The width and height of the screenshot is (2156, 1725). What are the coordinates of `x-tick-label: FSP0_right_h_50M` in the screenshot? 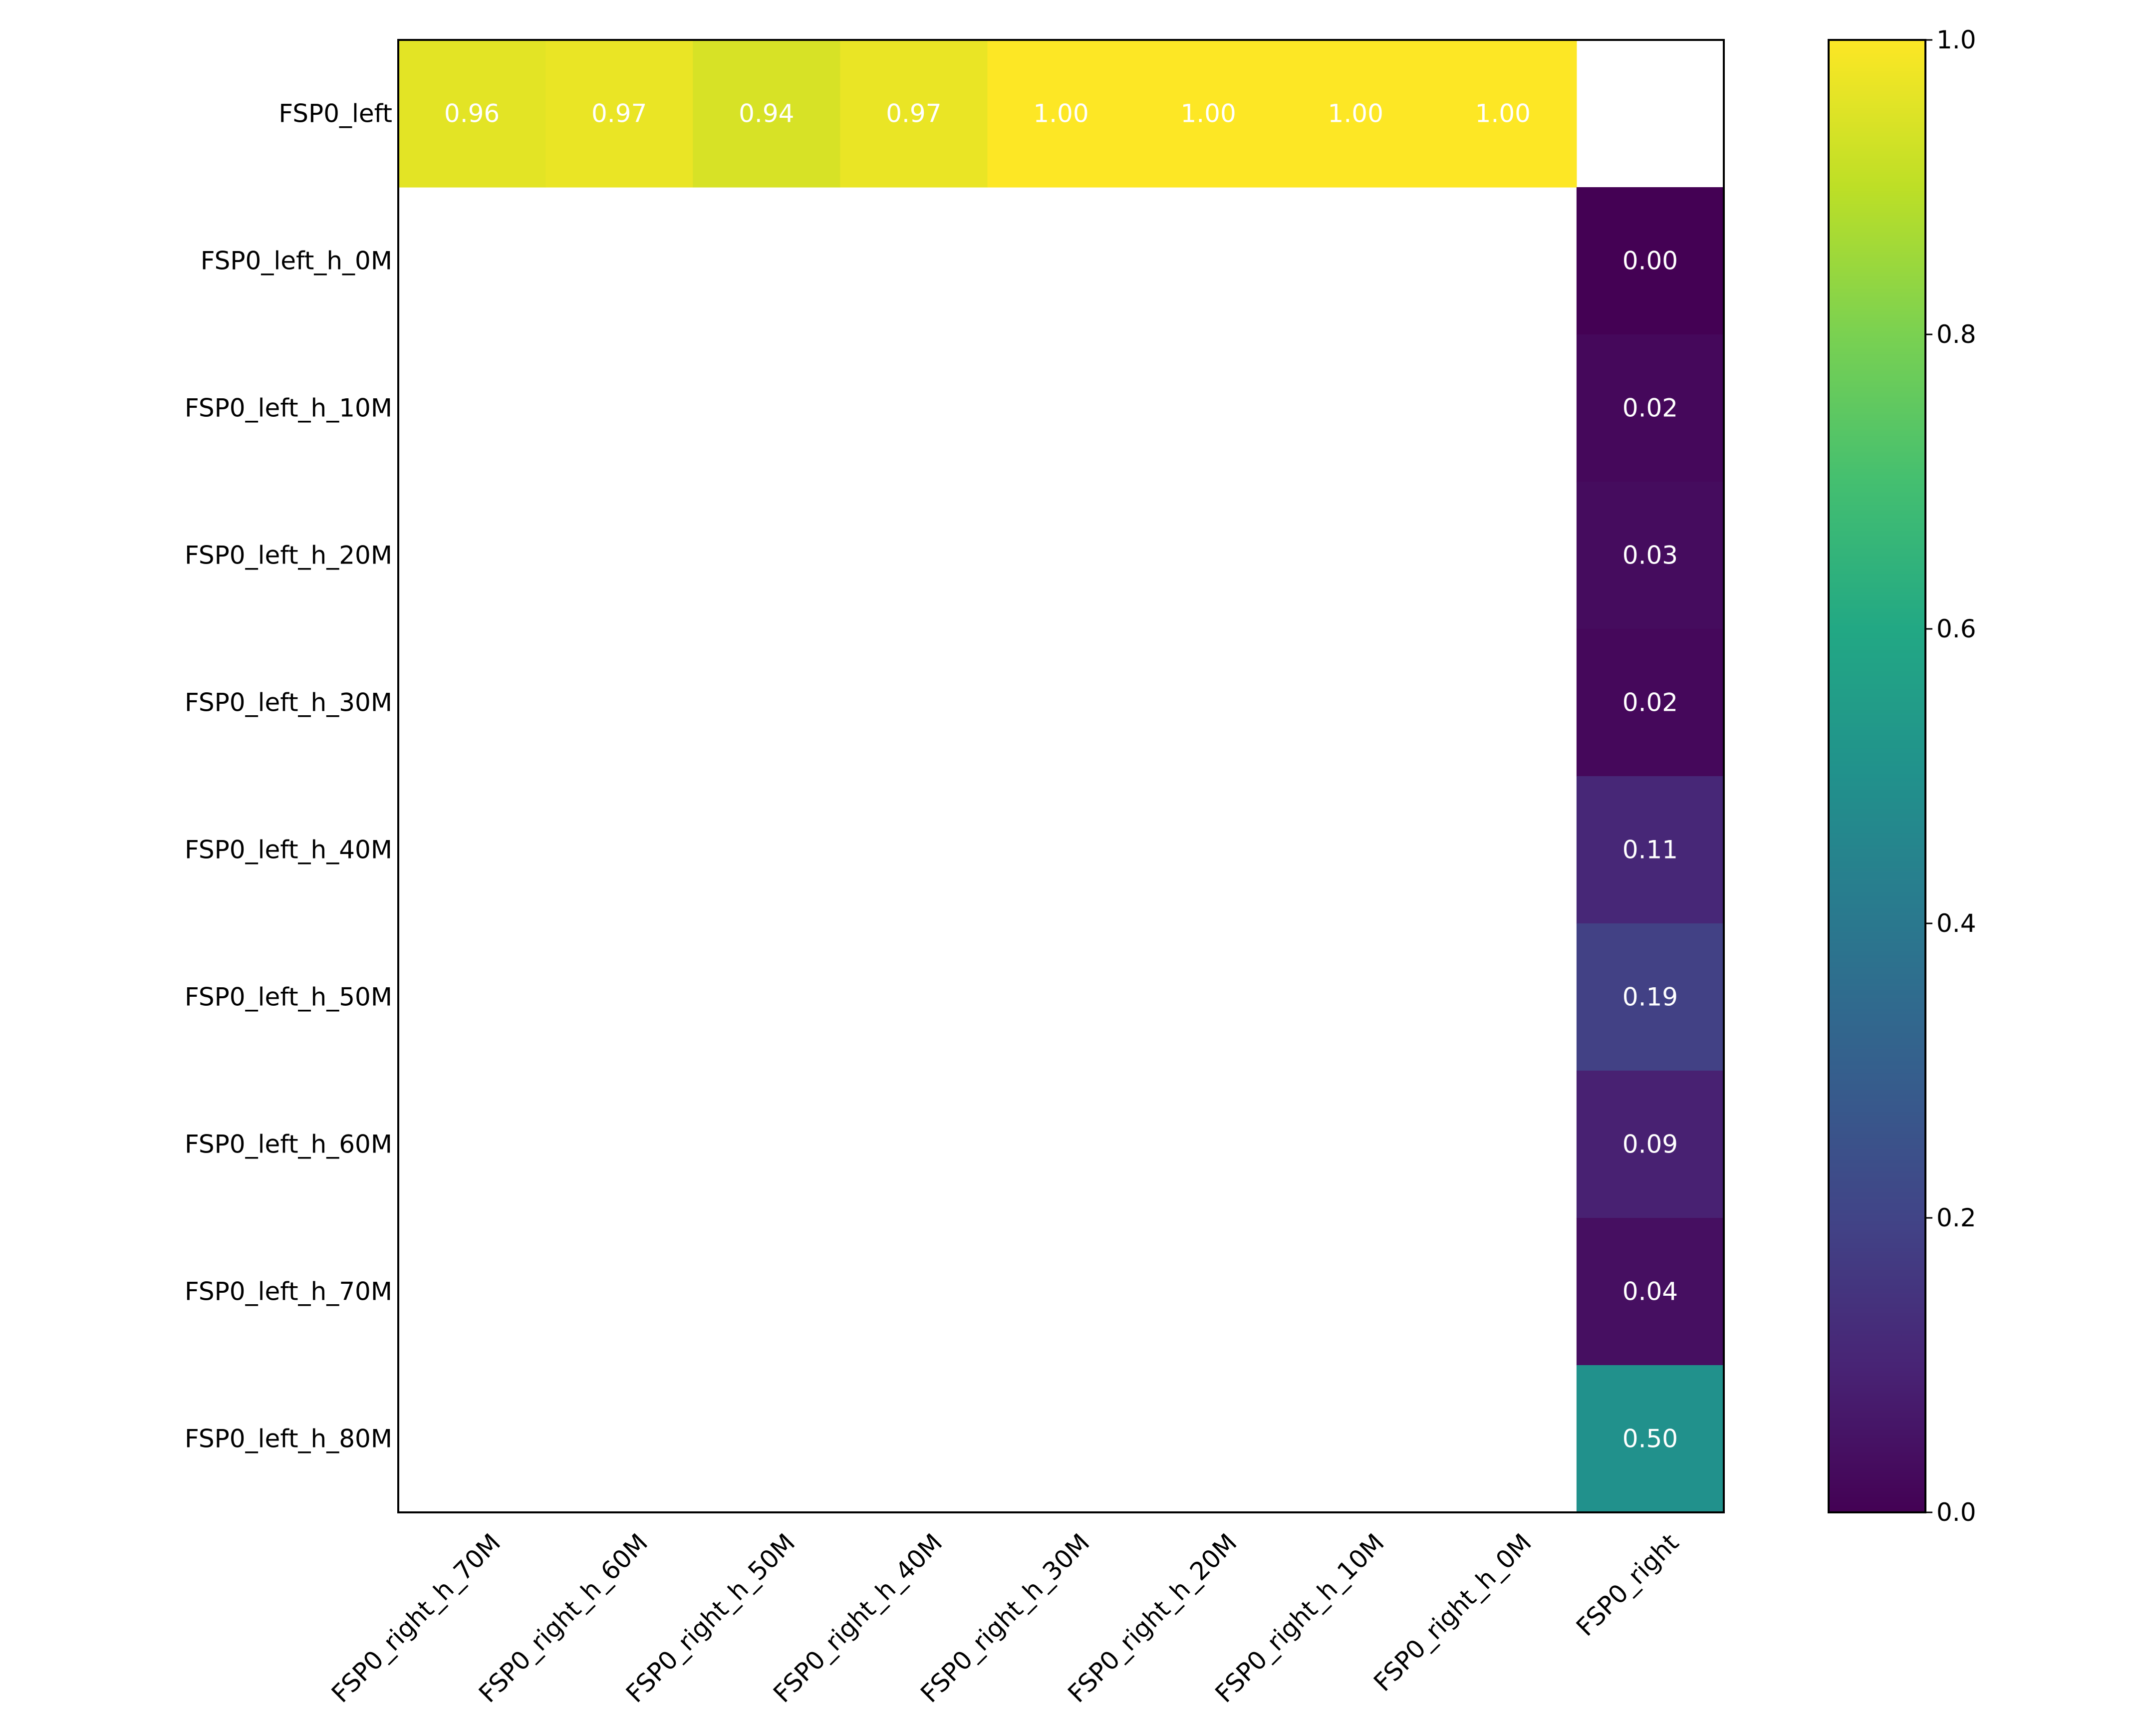 It's located at (710, 1618).